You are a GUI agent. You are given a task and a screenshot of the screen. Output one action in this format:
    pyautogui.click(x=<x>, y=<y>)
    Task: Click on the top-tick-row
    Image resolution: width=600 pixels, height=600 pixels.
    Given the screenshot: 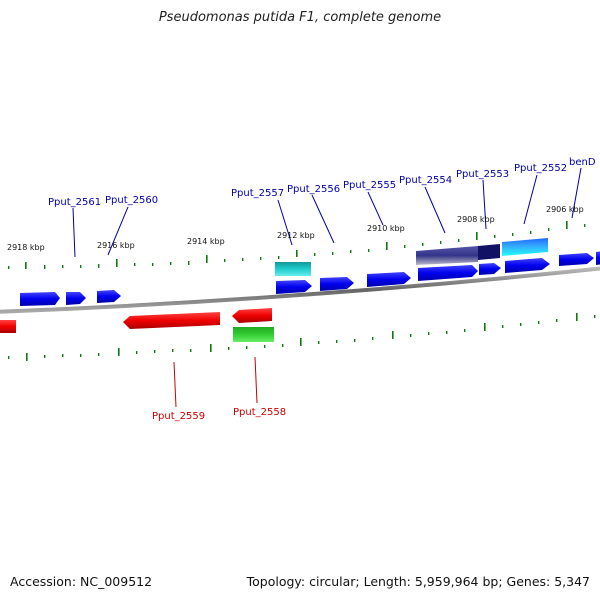 What is the action you would take?
    pyautogui.click(x=297, y=245)
    